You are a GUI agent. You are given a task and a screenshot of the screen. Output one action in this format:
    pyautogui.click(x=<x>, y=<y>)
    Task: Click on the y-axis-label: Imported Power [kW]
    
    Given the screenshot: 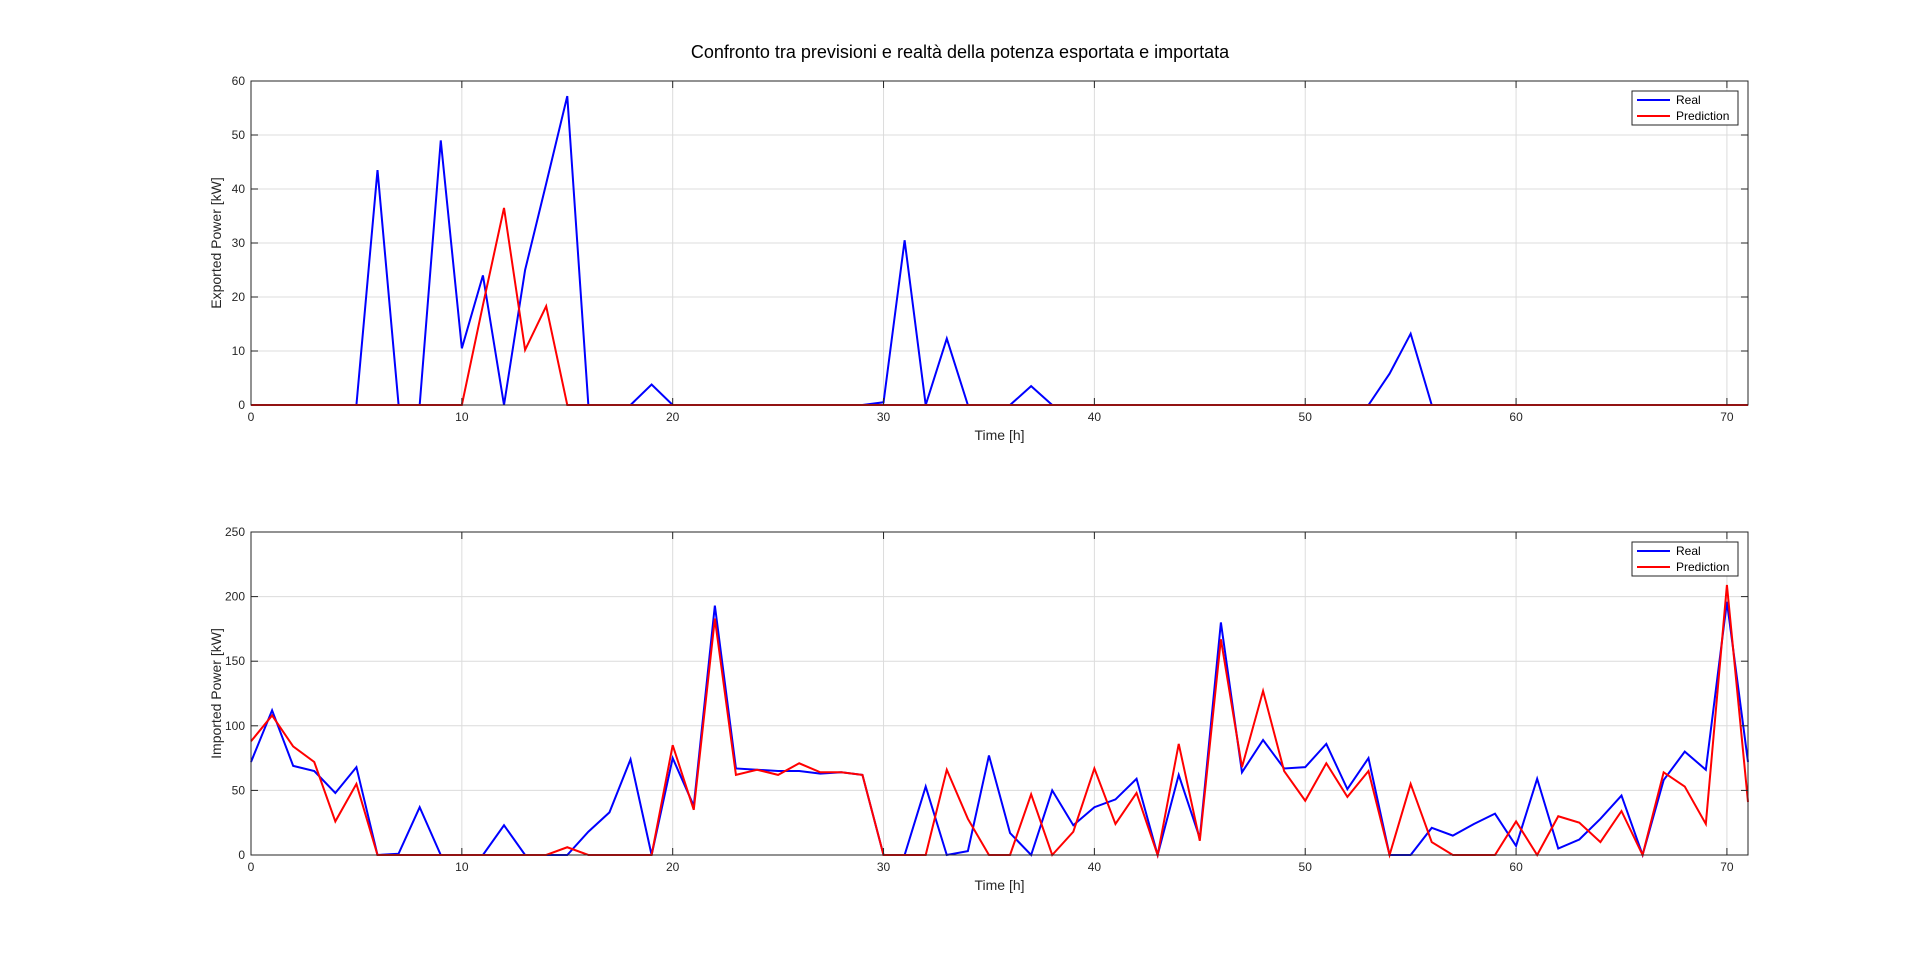 What is the action you would take?
    pyautogui.click(x=216, y=693)
    